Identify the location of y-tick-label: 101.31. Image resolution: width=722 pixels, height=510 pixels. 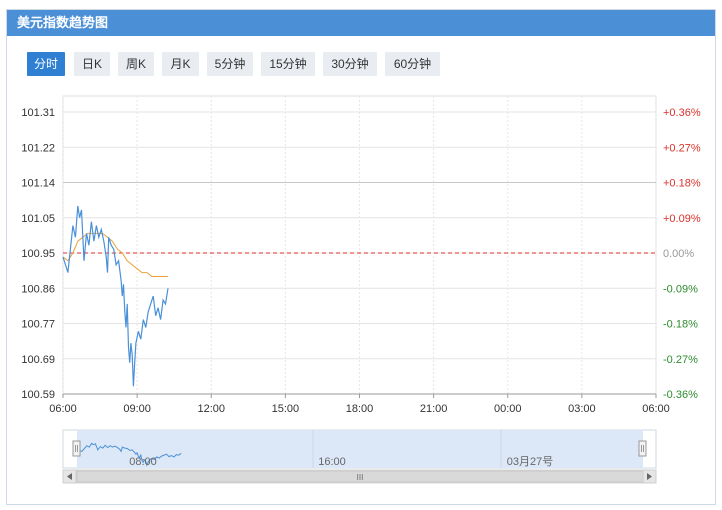
(38, 113).